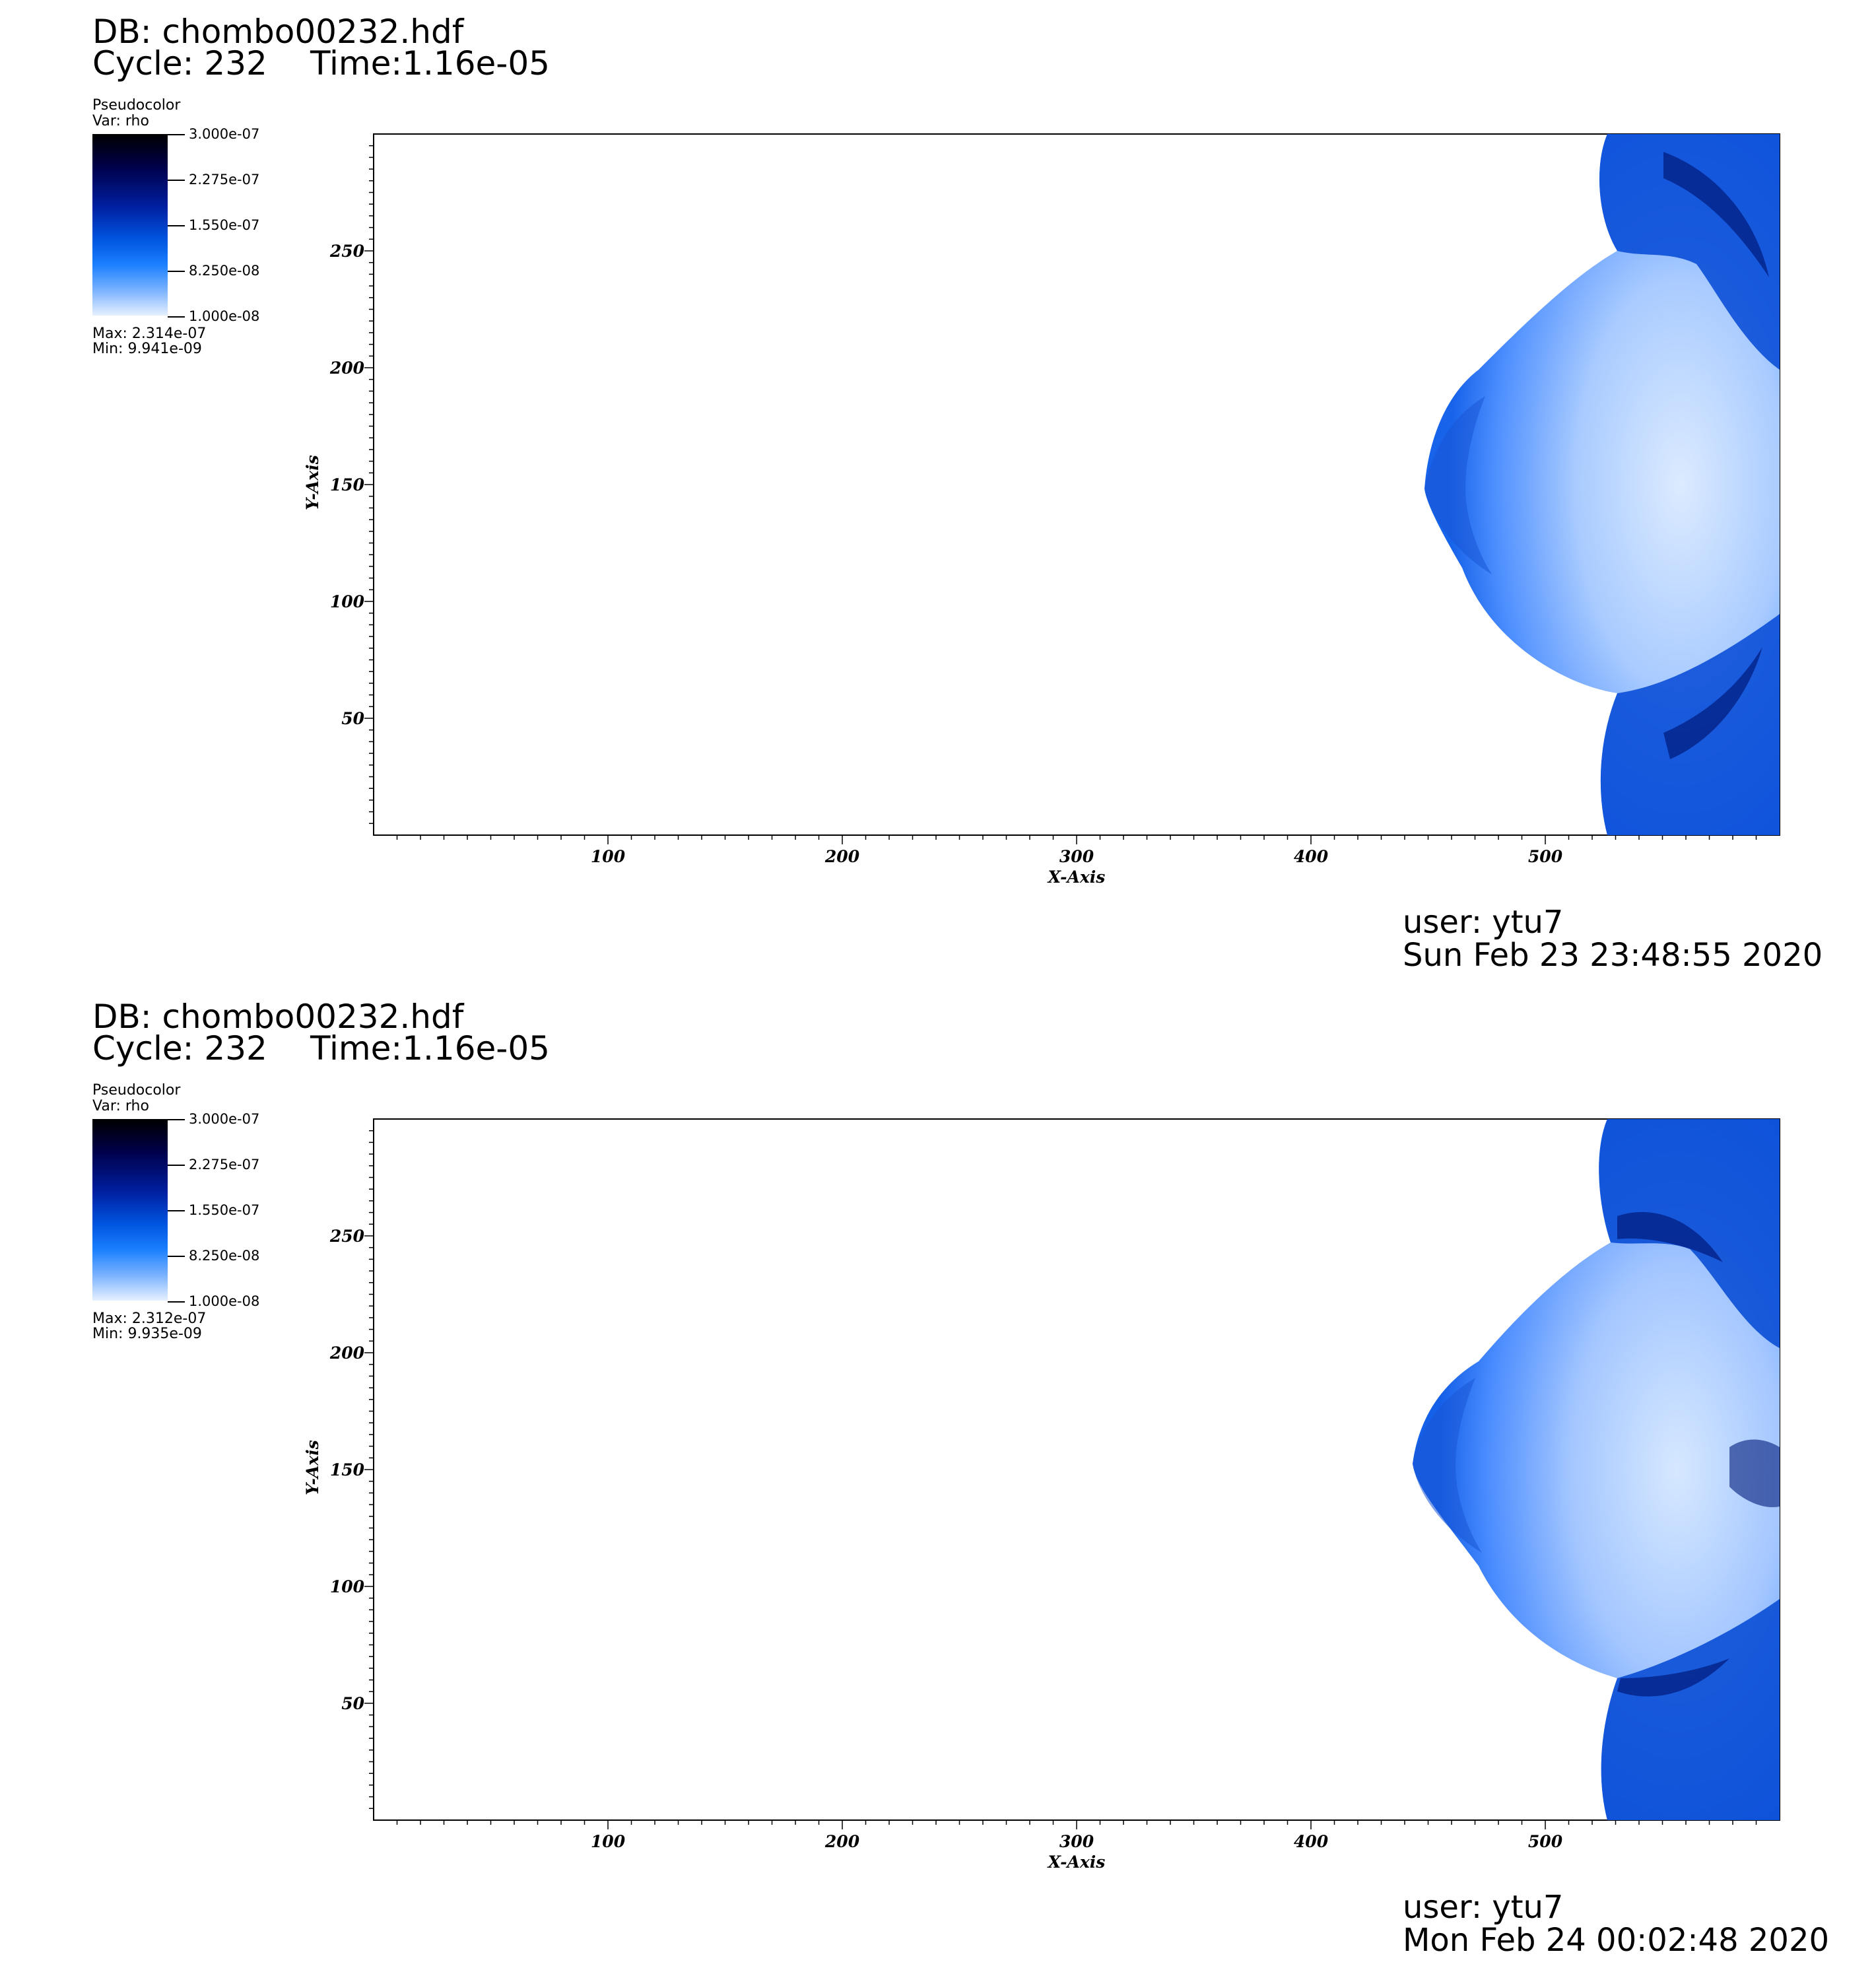 Image resolution: width=1876 pixels, height=1970 pixels. I want to click on date-label: Sun Feb 23 23:48:55 2020, so click(1613, 956).